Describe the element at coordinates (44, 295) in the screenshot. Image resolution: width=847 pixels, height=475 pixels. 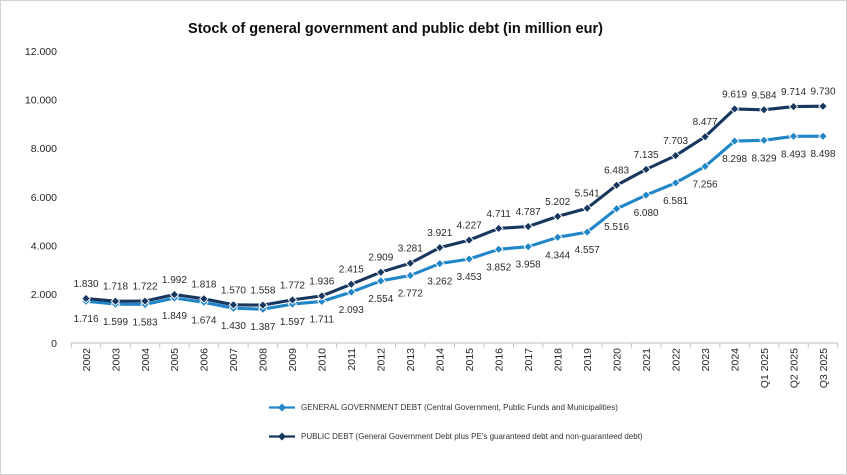
I see `svg-text: 2.000` at that location.